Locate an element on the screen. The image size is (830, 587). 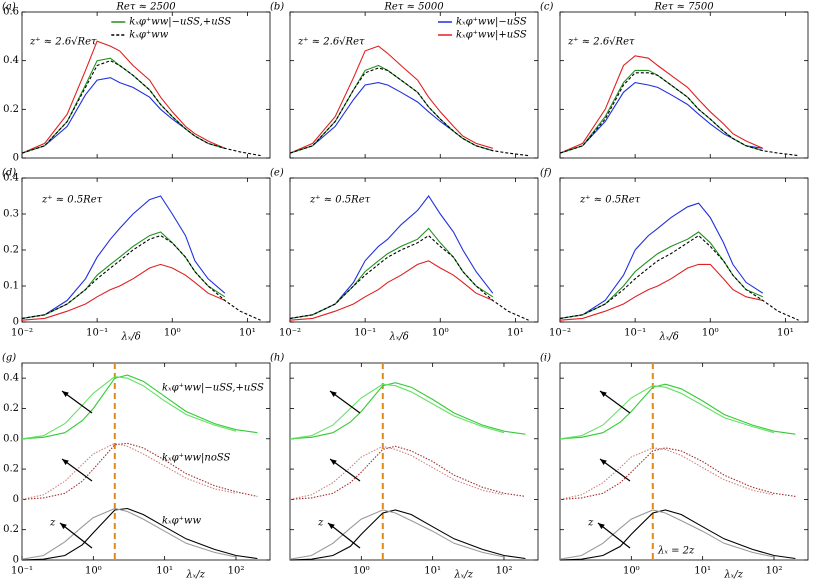
legend-label: kₓφ⁺ww is located at coordinates (148, 35).